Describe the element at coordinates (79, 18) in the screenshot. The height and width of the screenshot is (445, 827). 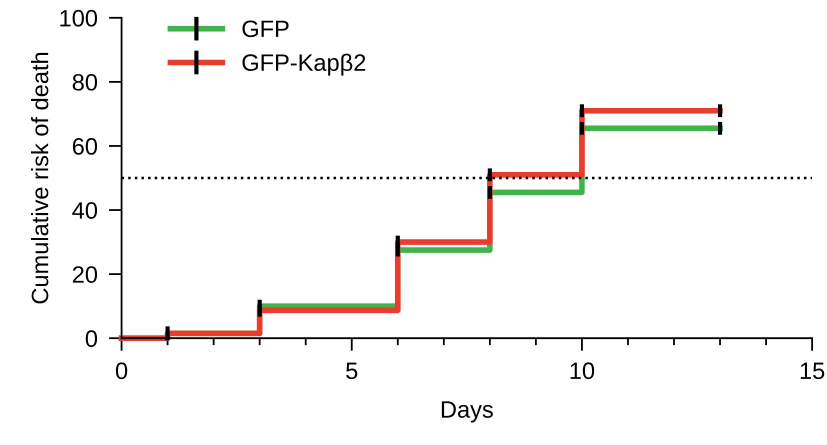
I see `y-tick-label: 100` at that location.